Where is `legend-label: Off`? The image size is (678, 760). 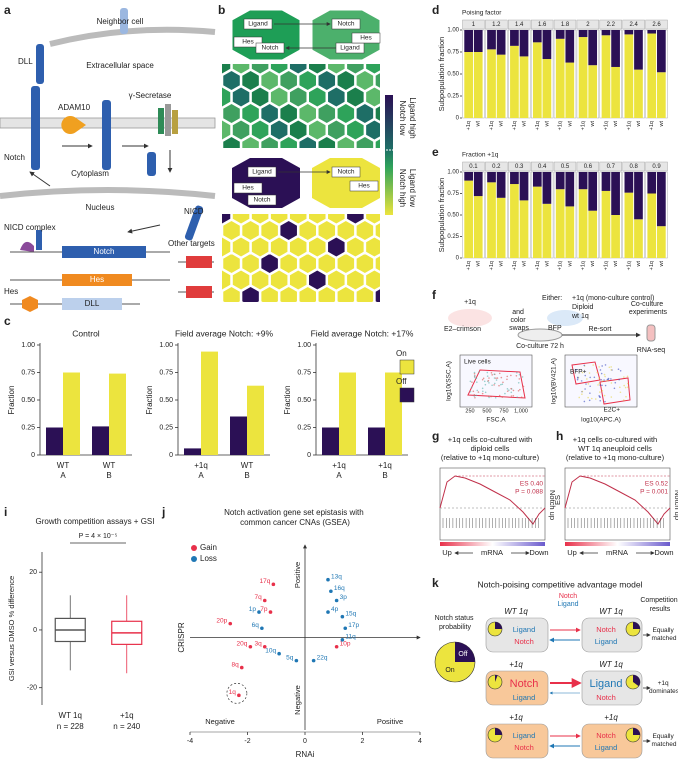
legend-label: Off is located at coordinates (401, 381).